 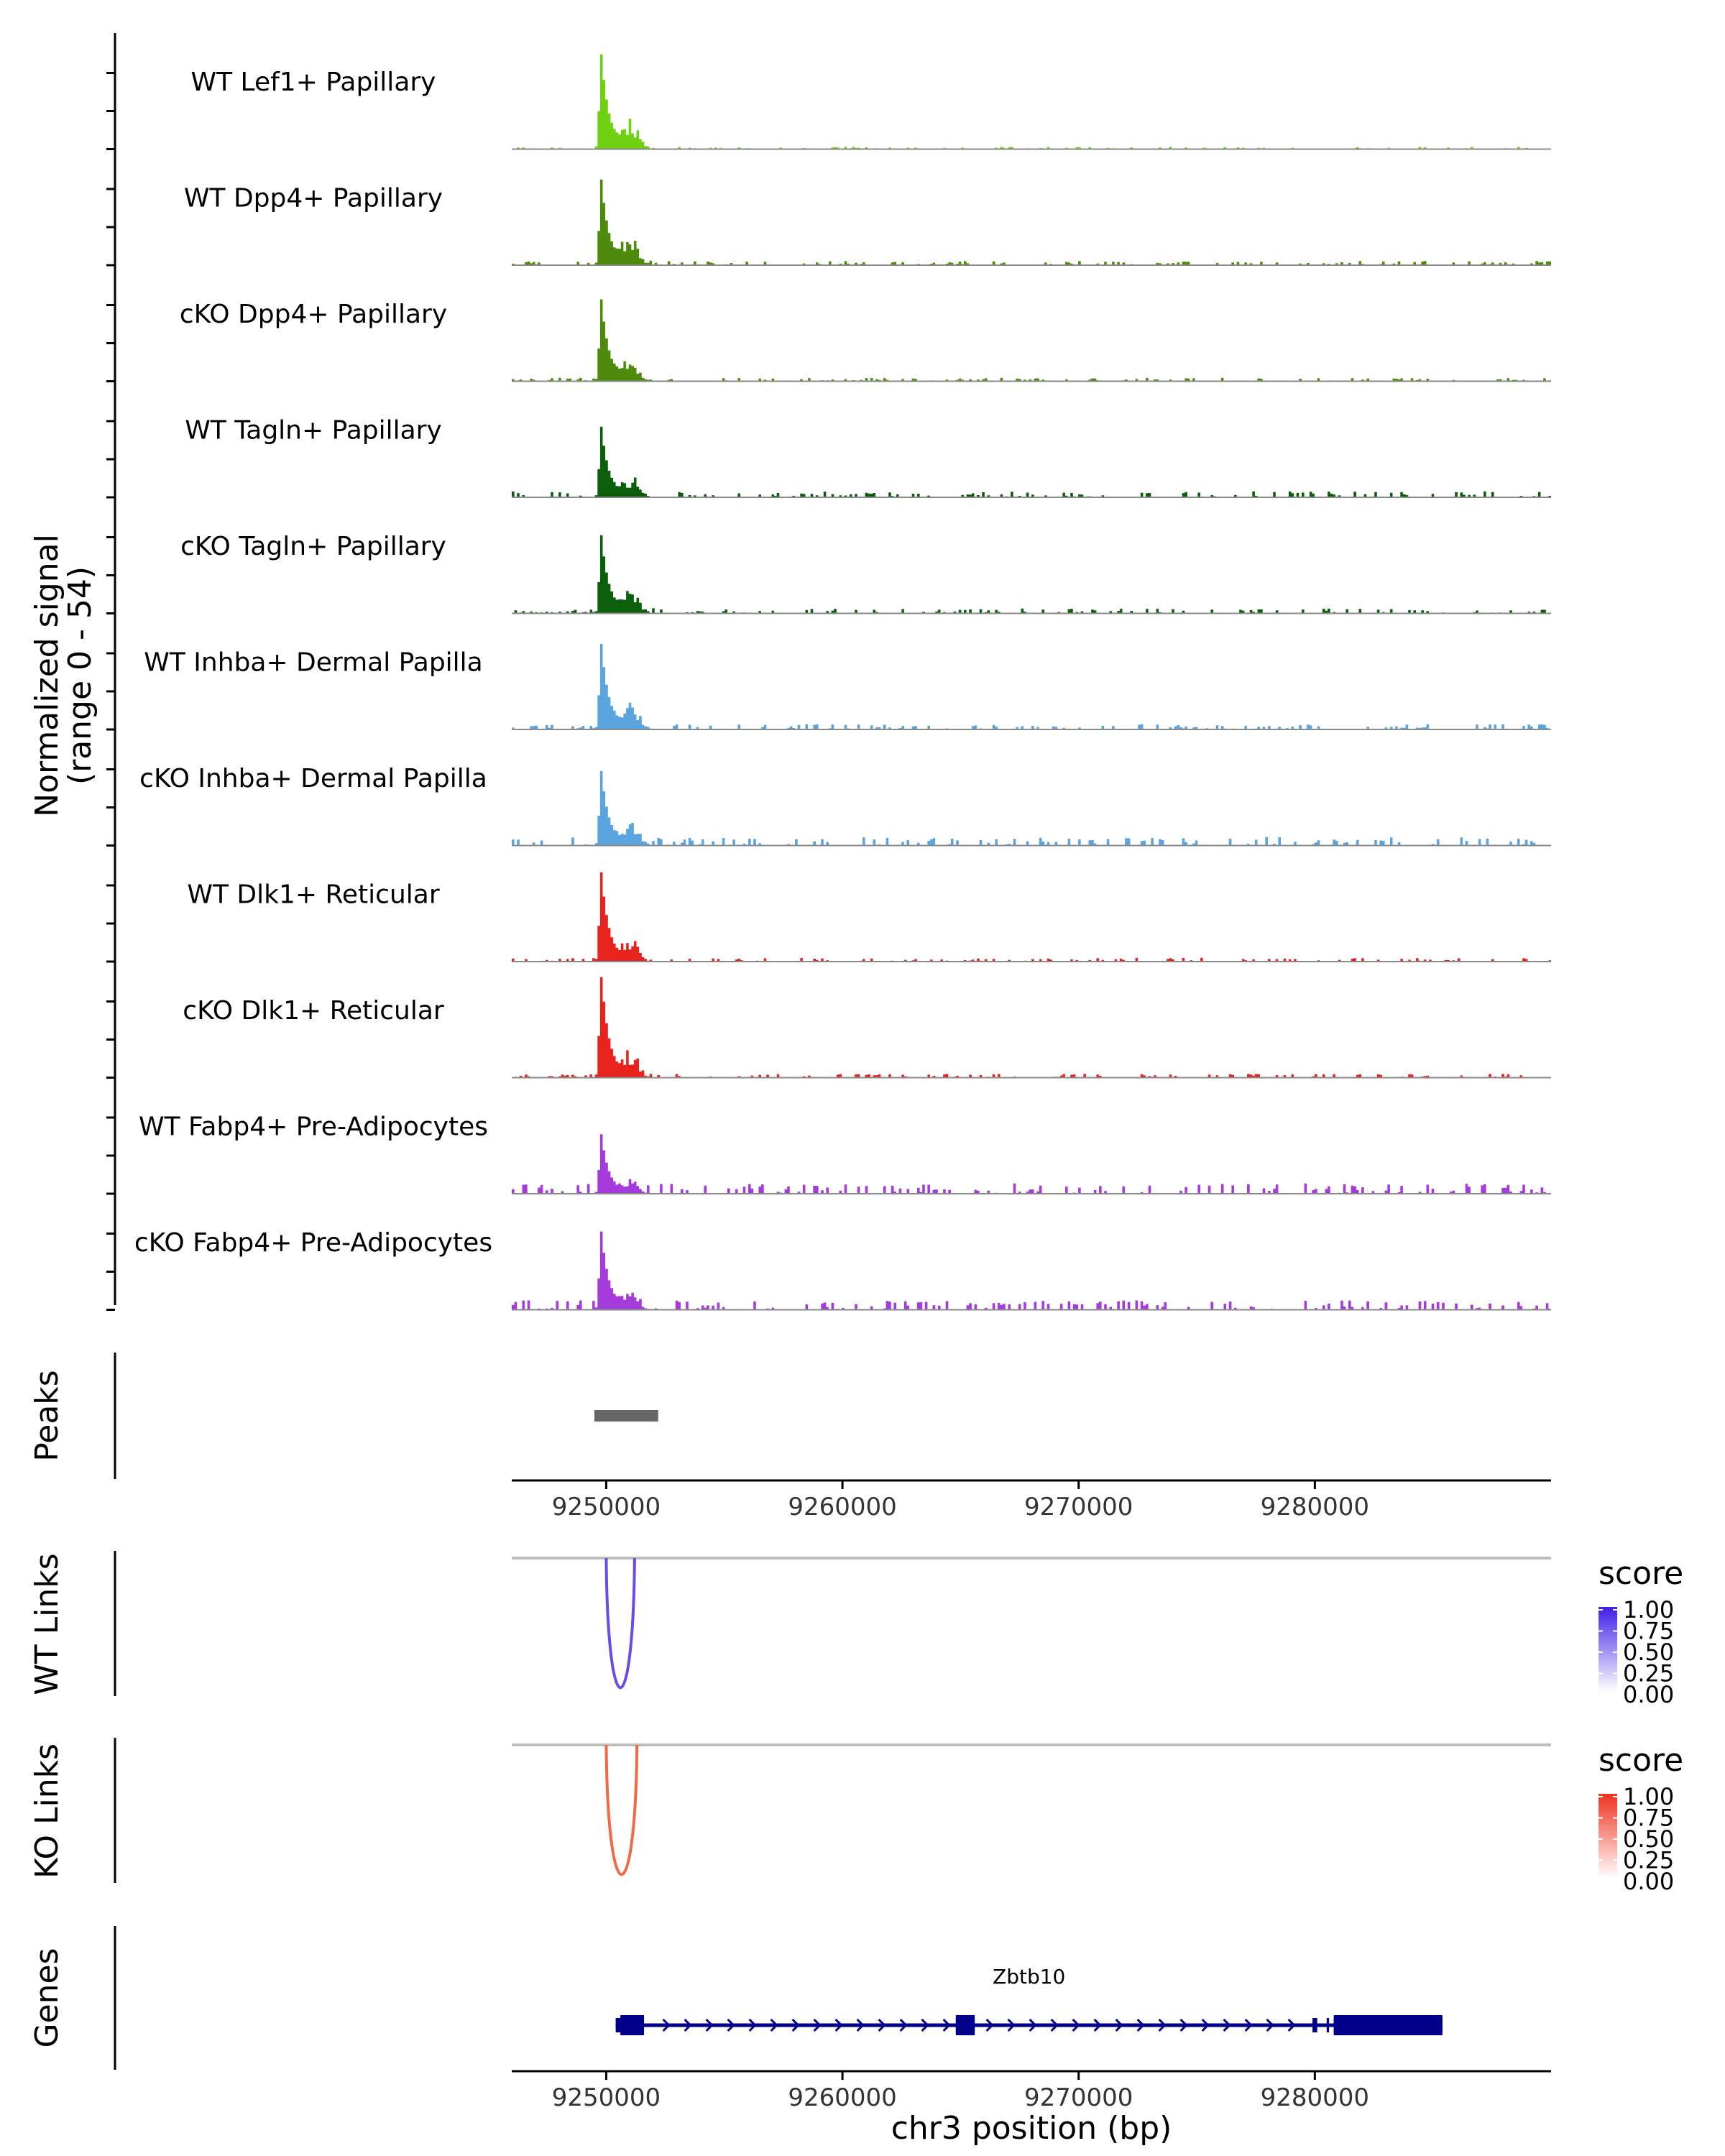 What do you see at coordinates (47, 1998) in the screenshot?
I see `genes-label: Genes` at bounding box center [47, 1998].